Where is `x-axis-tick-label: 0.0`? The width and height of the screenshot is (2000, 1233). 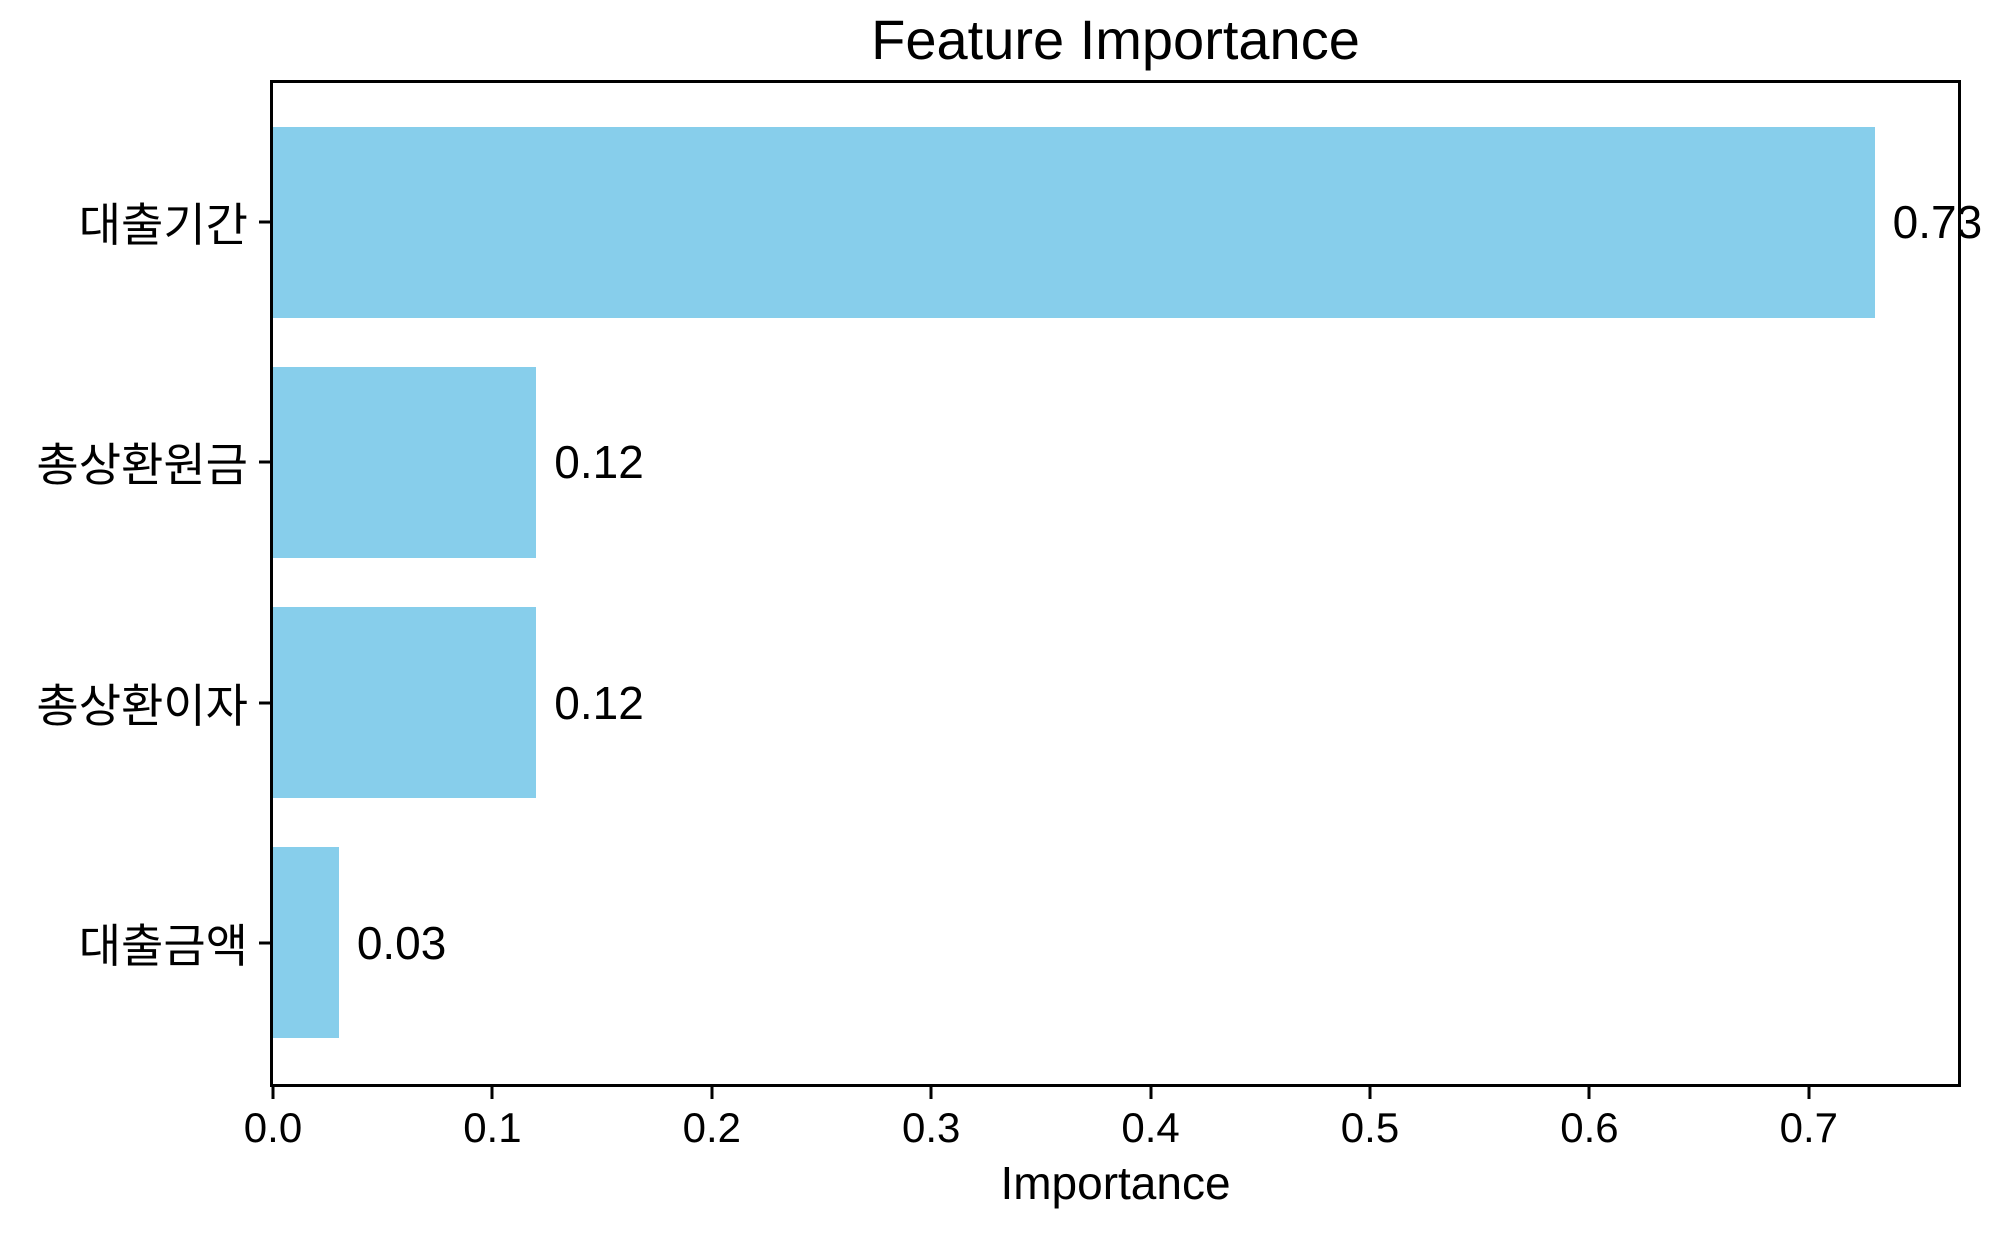
x-axis-tick-label: 0.0 is located at coordinates (273, 1127).